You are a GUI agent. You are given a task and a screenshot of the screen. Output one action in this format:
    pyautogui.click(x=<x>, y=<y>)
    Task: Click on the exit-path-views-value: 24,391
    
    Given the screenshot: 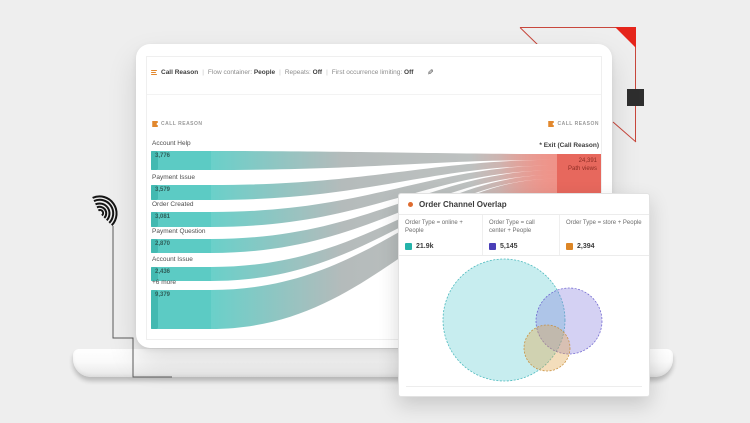 What is the action you would take?
    pyautogui.click(x=587, y=161)
    